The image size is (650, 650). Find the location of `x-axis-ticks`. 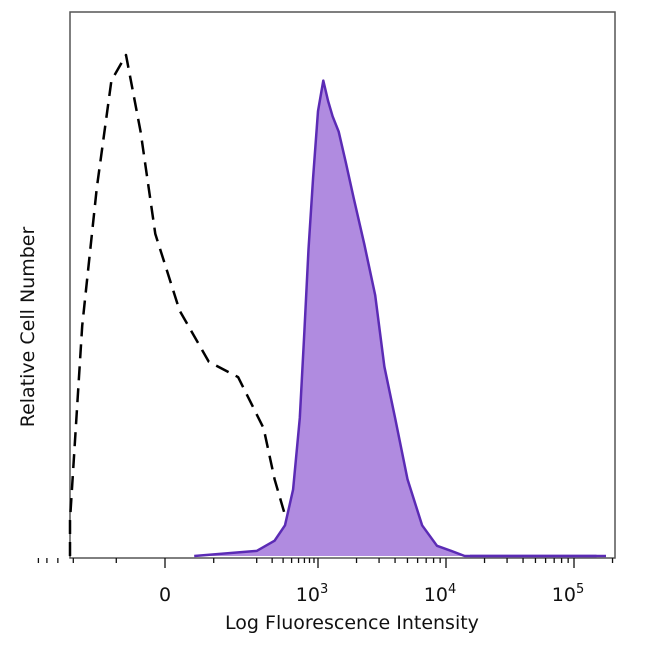

x-axis-ticks is located at coordinates (325, 563).